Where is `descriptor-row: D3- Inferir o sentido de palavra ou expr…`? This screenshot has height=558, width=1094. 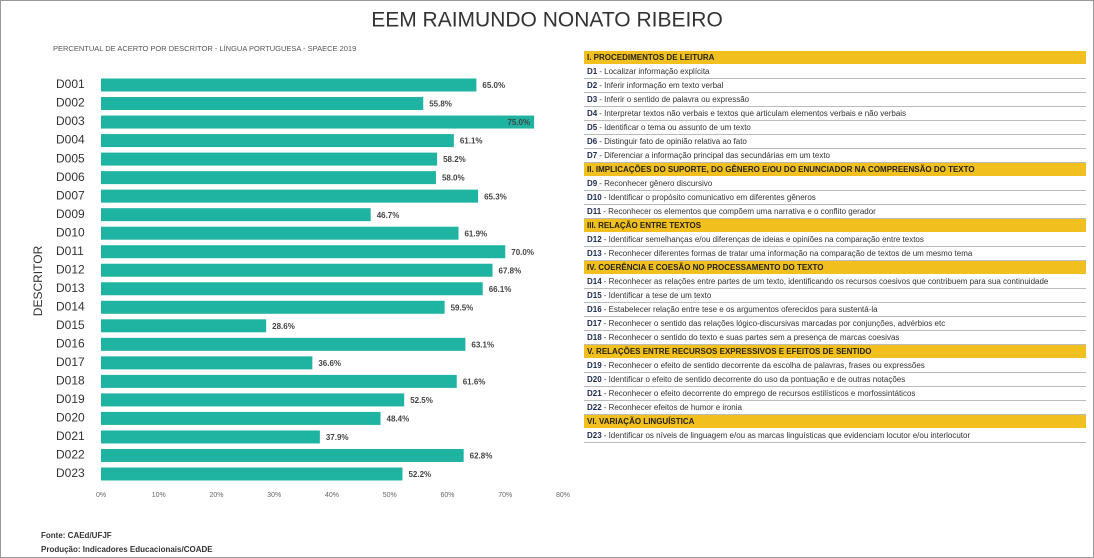
descriptor-row: D3- Inferir o sentido de palavra ou expr… is located at coordinates (835, 100).